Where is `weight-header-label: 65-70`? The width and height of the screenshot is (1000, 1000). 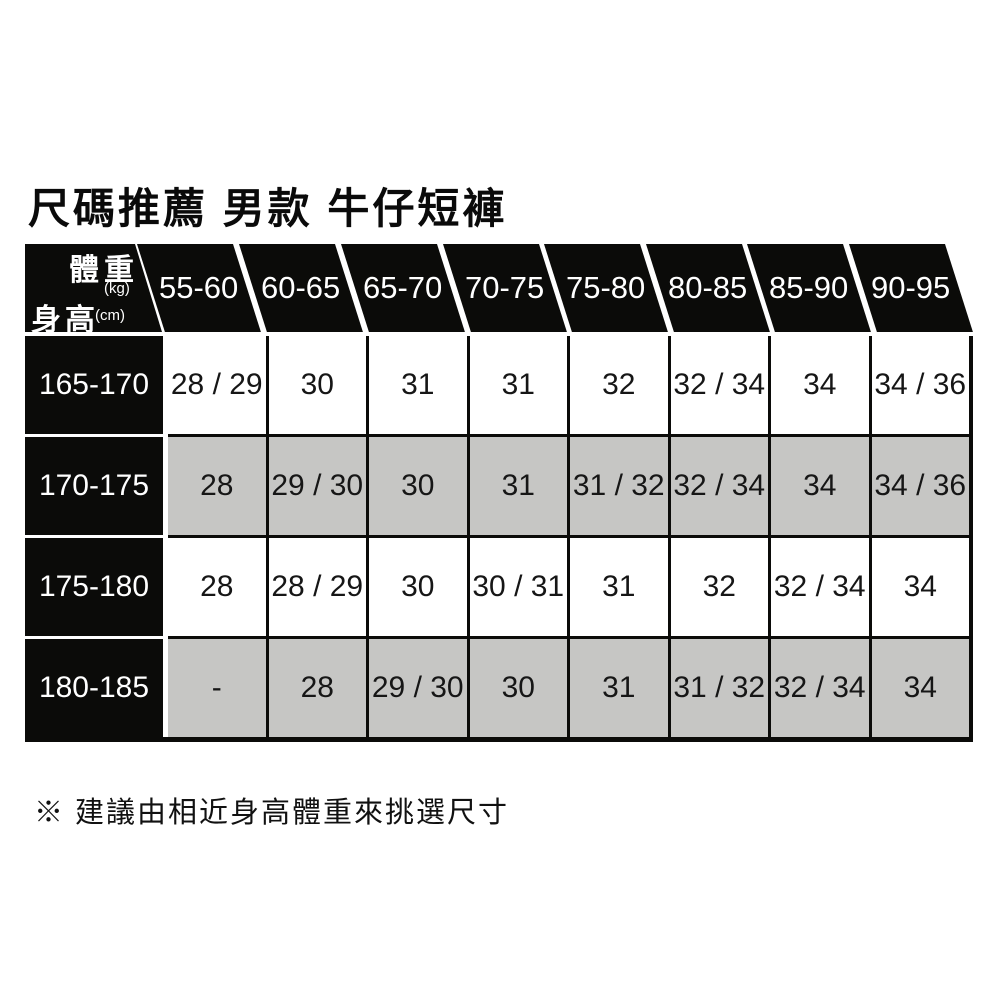
weight-header-label: 65-70 is located at coordinates (403, 287).